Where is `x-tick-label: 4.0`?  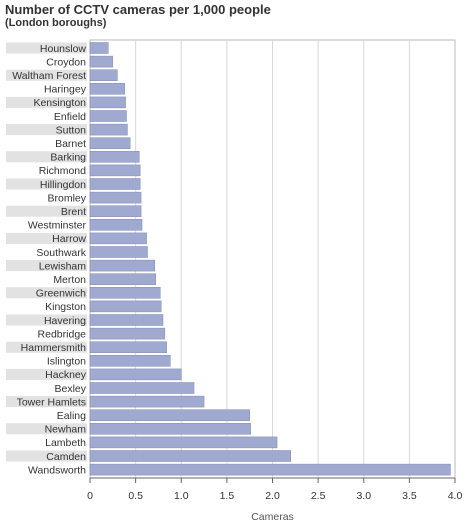
x-tick-label: 4.0 is located at coordinates (455, 496).